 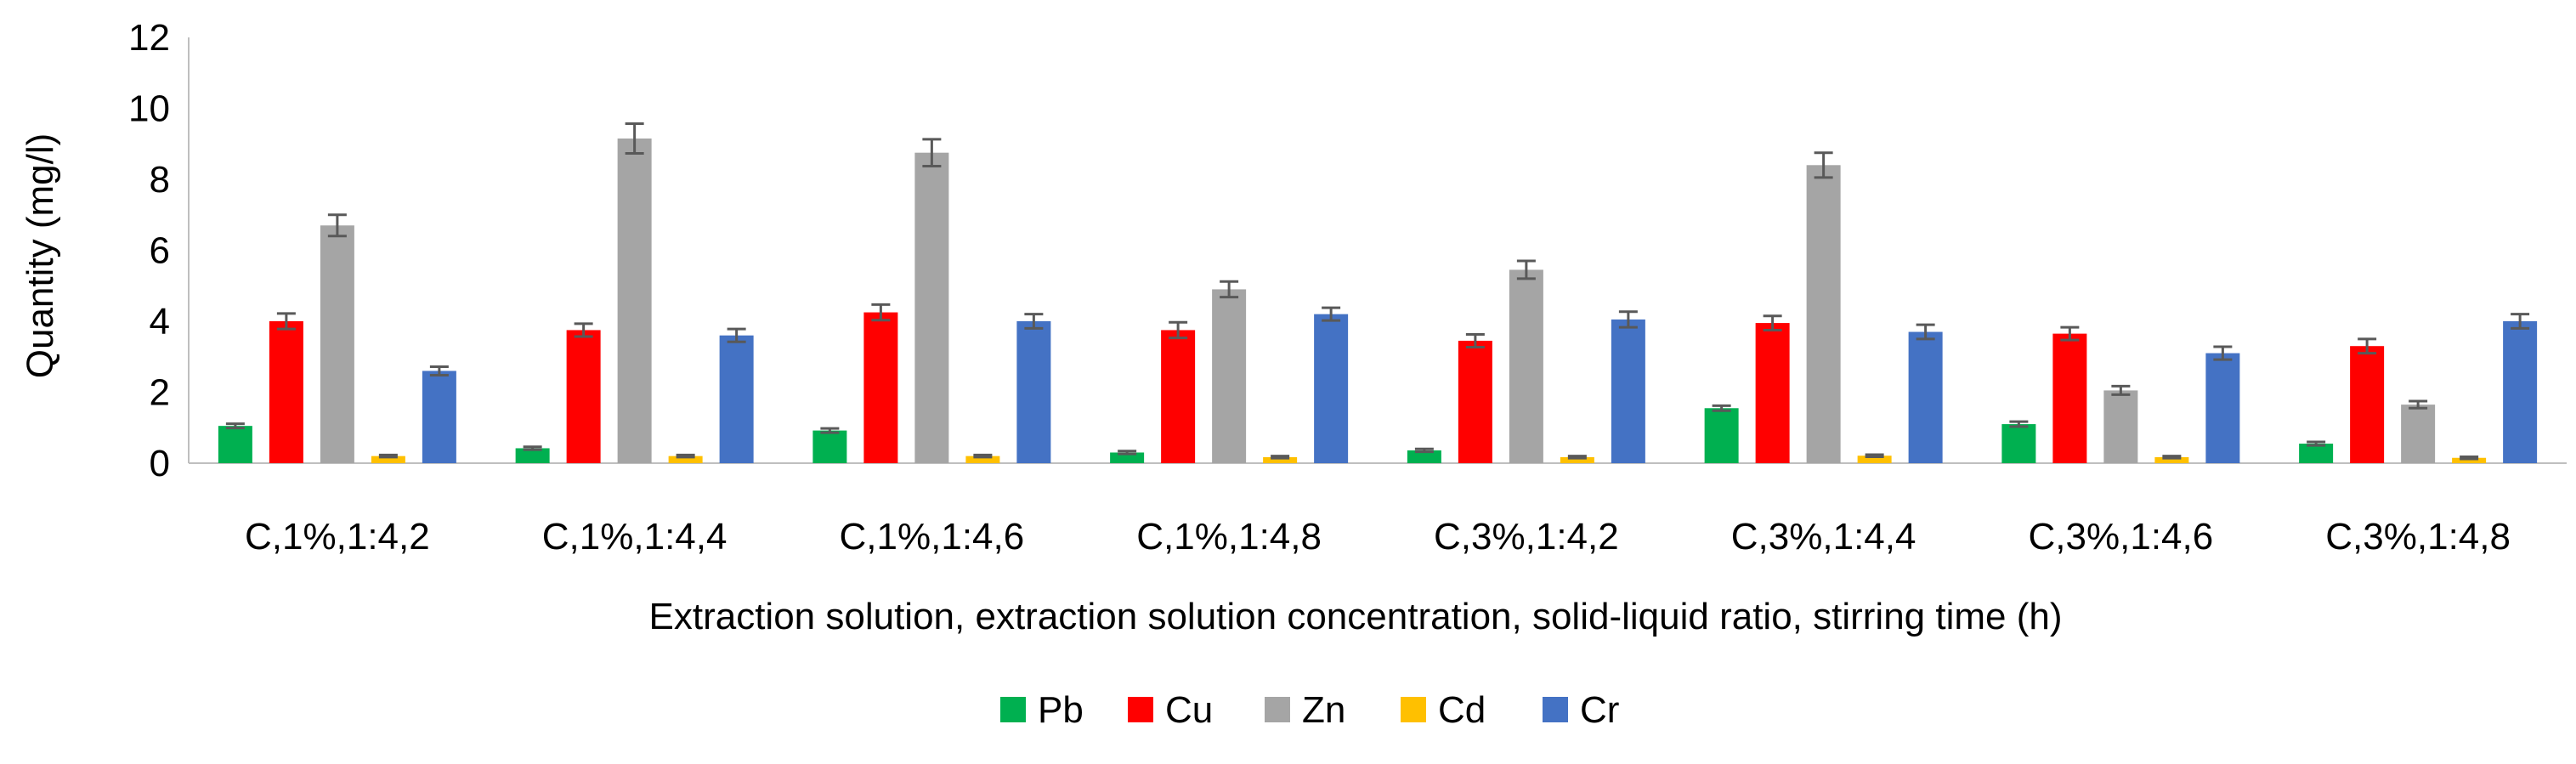 What do you see at coordinates (160, 251) in the screenshot?
I see `y-tick-label: 6` at bounding box center [160, 251].